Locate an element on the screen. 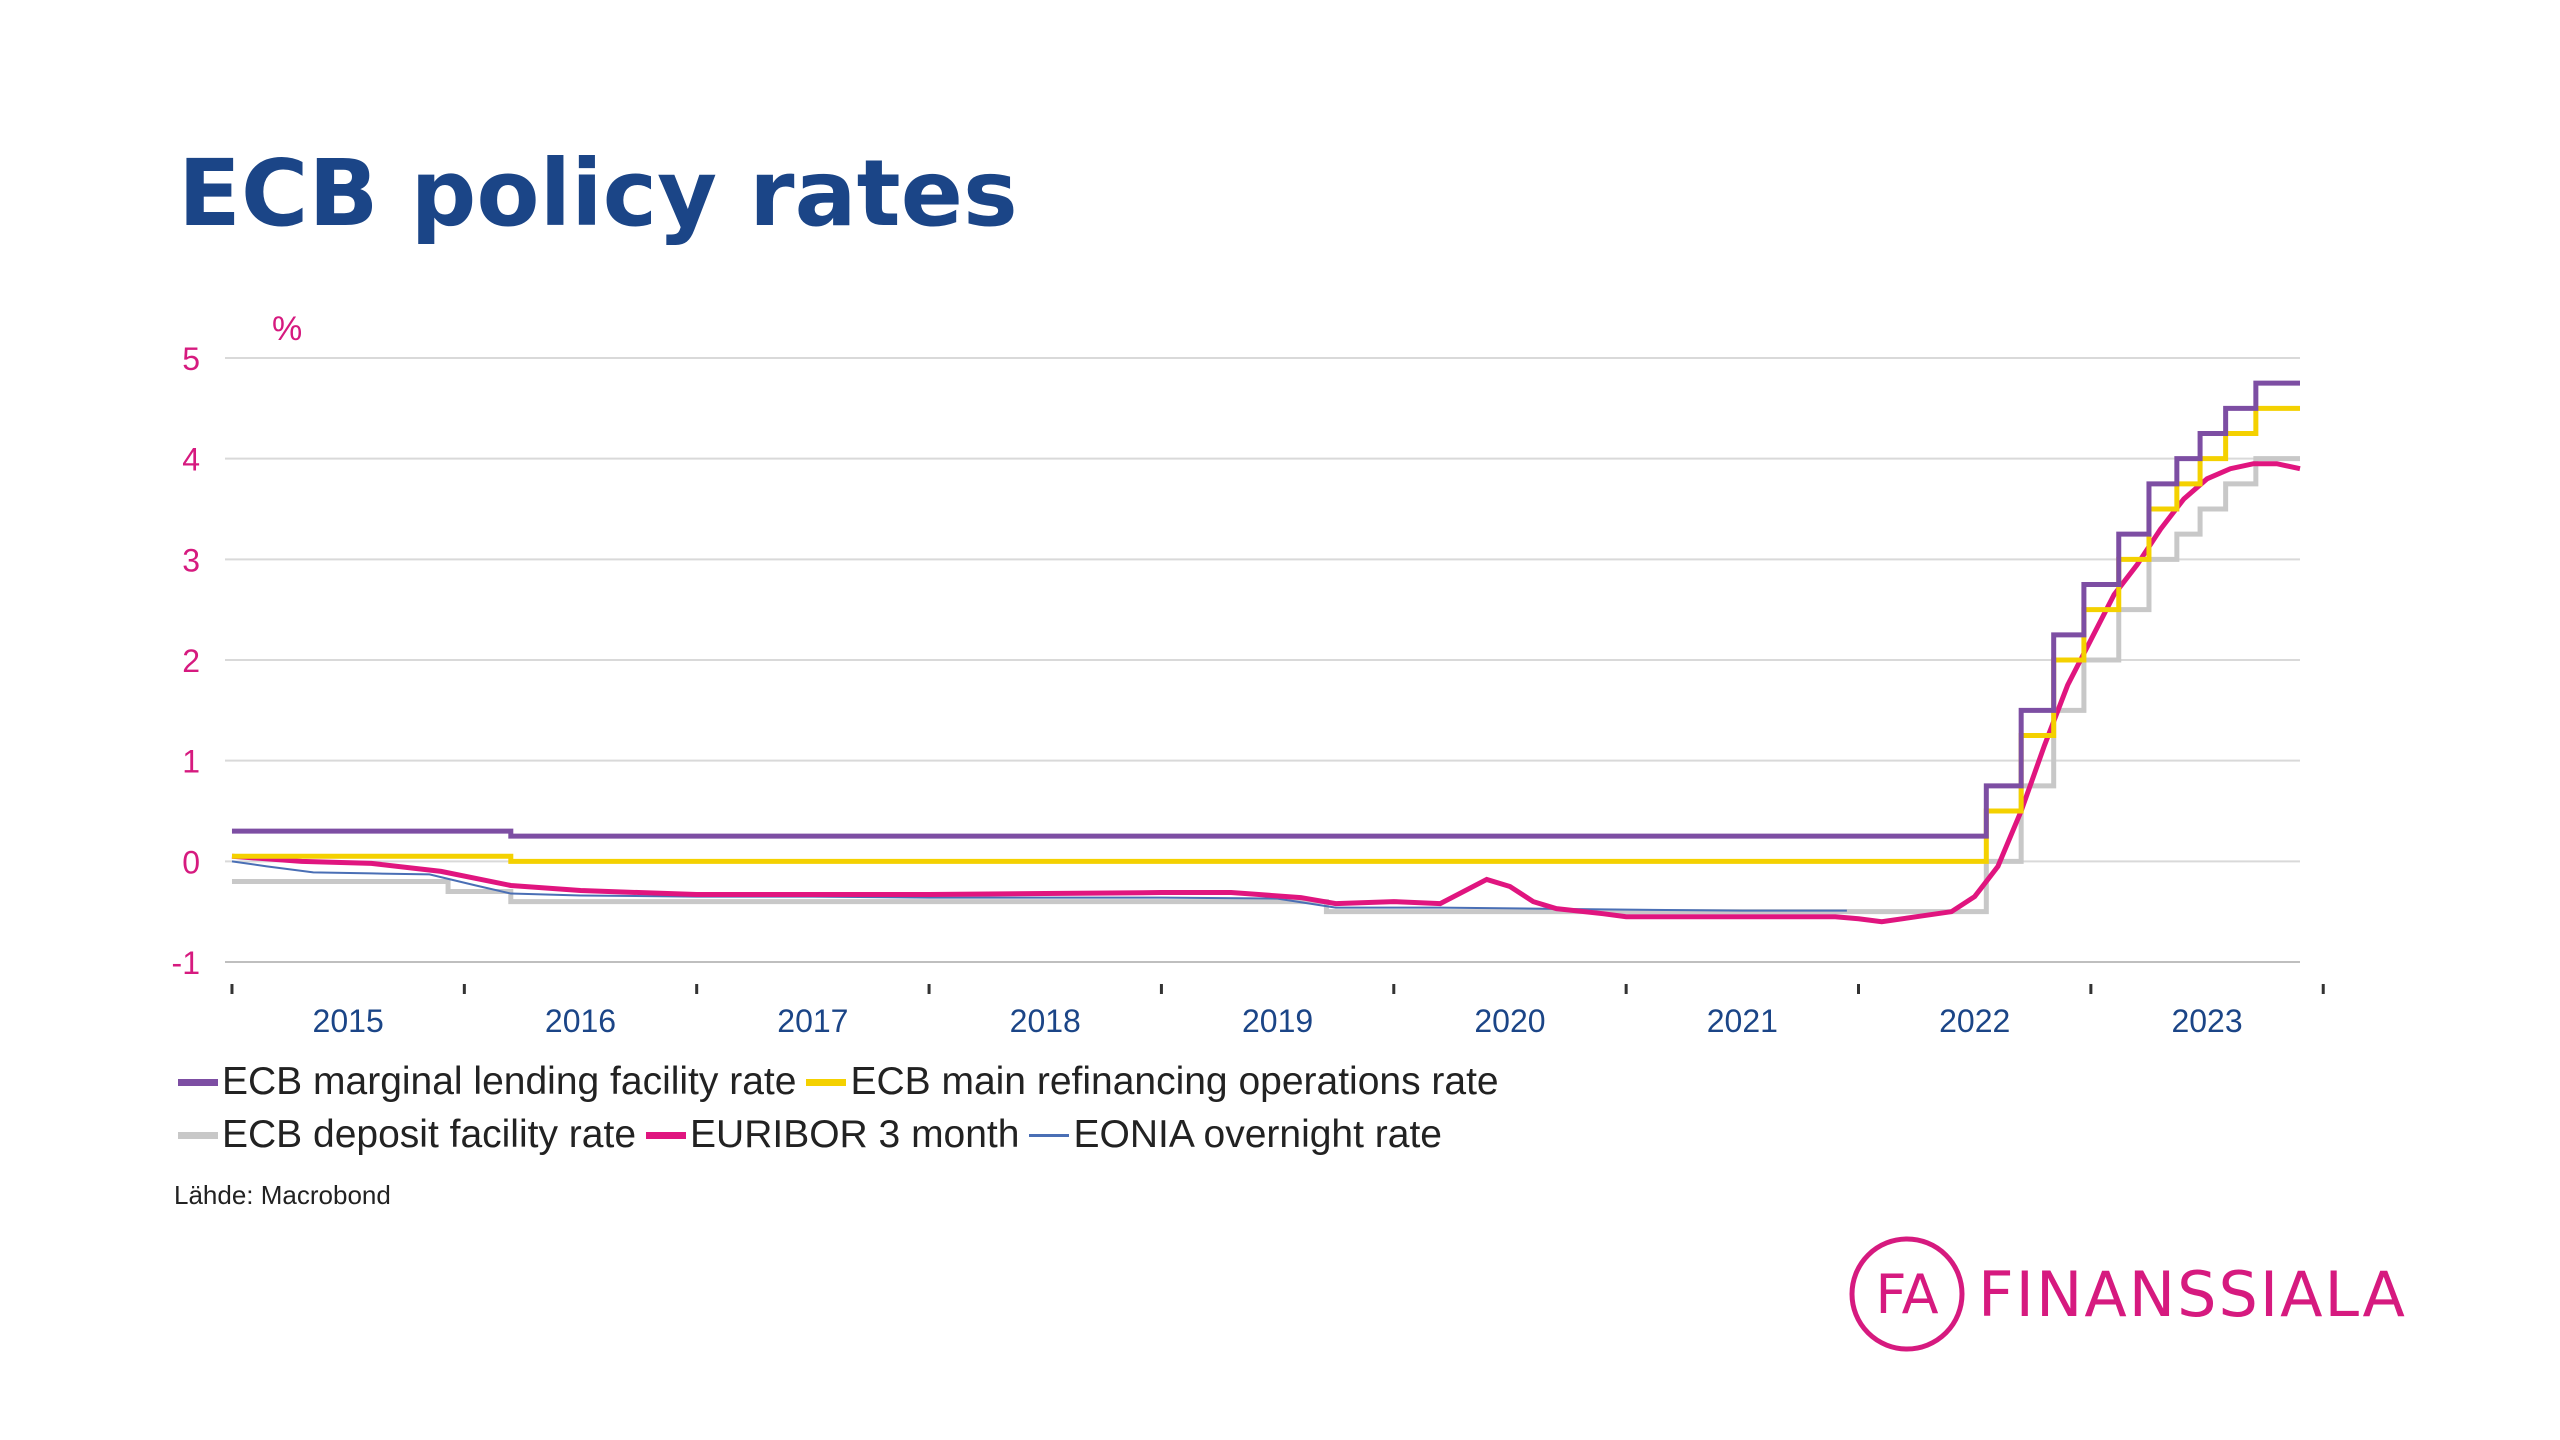 The width and height of the screenshot is (2560, 1440). legend-swatch-deposit-facility is located at coordinates (198, 1135).